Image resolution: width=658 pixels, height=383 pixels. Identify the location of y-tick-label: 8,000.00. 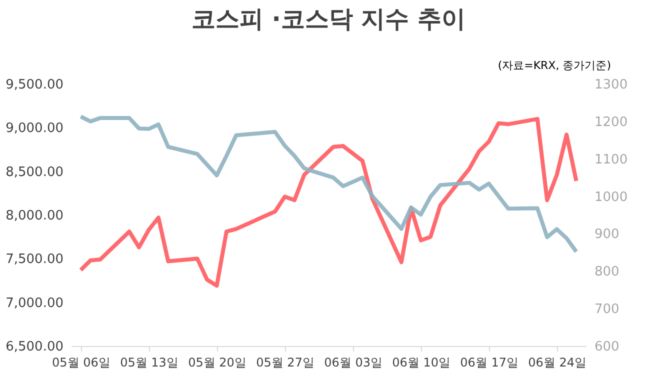
(35, 216).